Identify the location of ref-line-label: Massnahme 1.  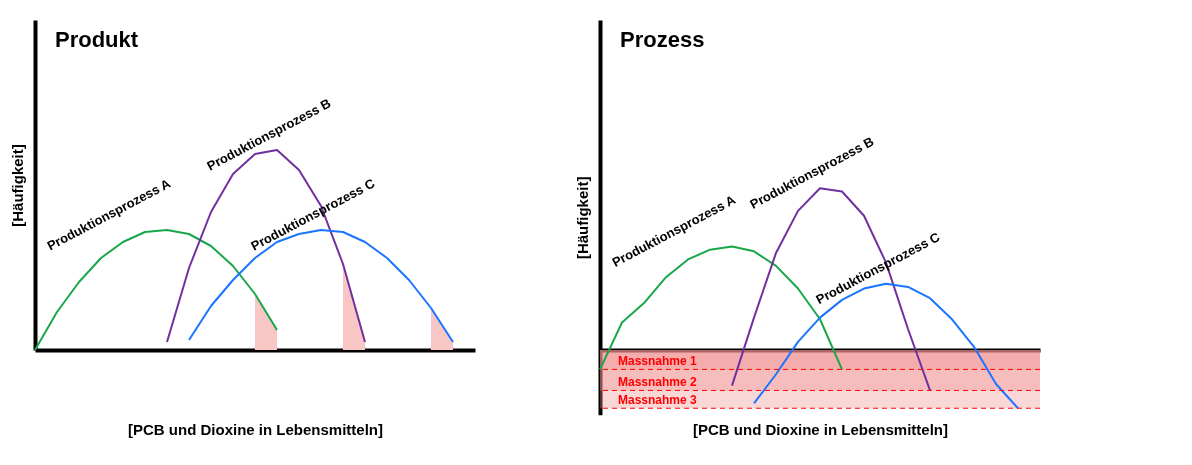
(658, 361).